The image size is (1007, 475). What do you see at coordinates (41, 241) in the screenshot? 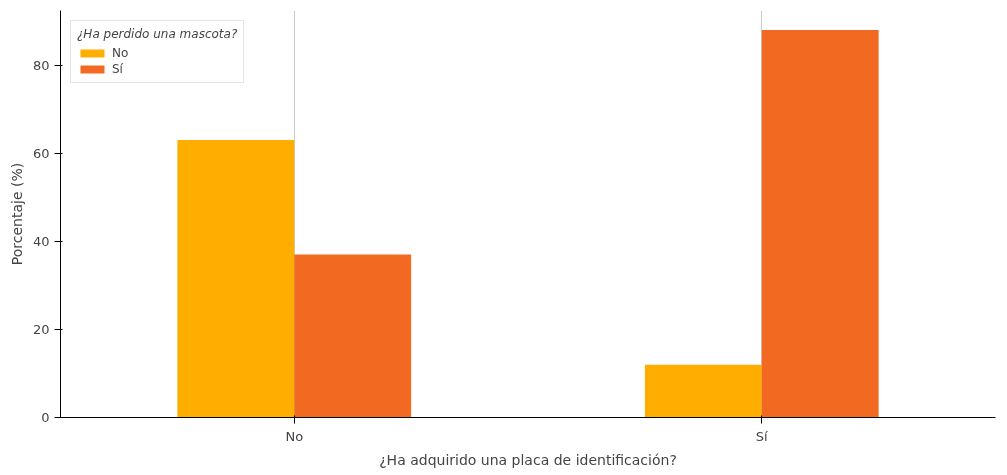
I see `y-tick-label: 40` at bounding box center [41, 241].